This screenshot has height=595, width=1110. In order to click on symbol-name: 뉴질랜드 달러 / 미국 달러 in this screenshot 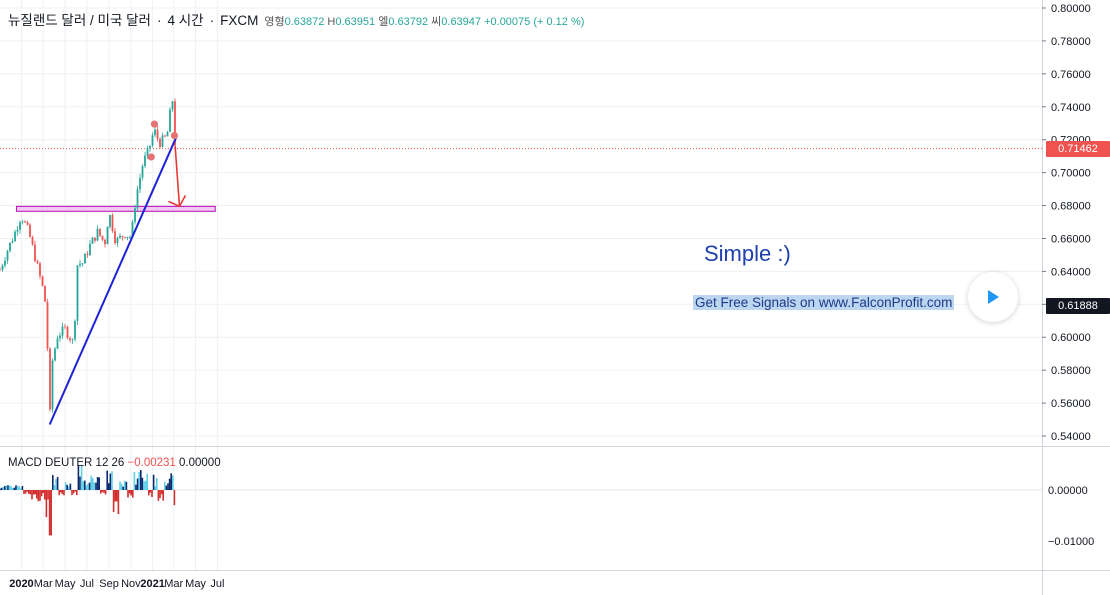, I will do `click(79, 20)`.